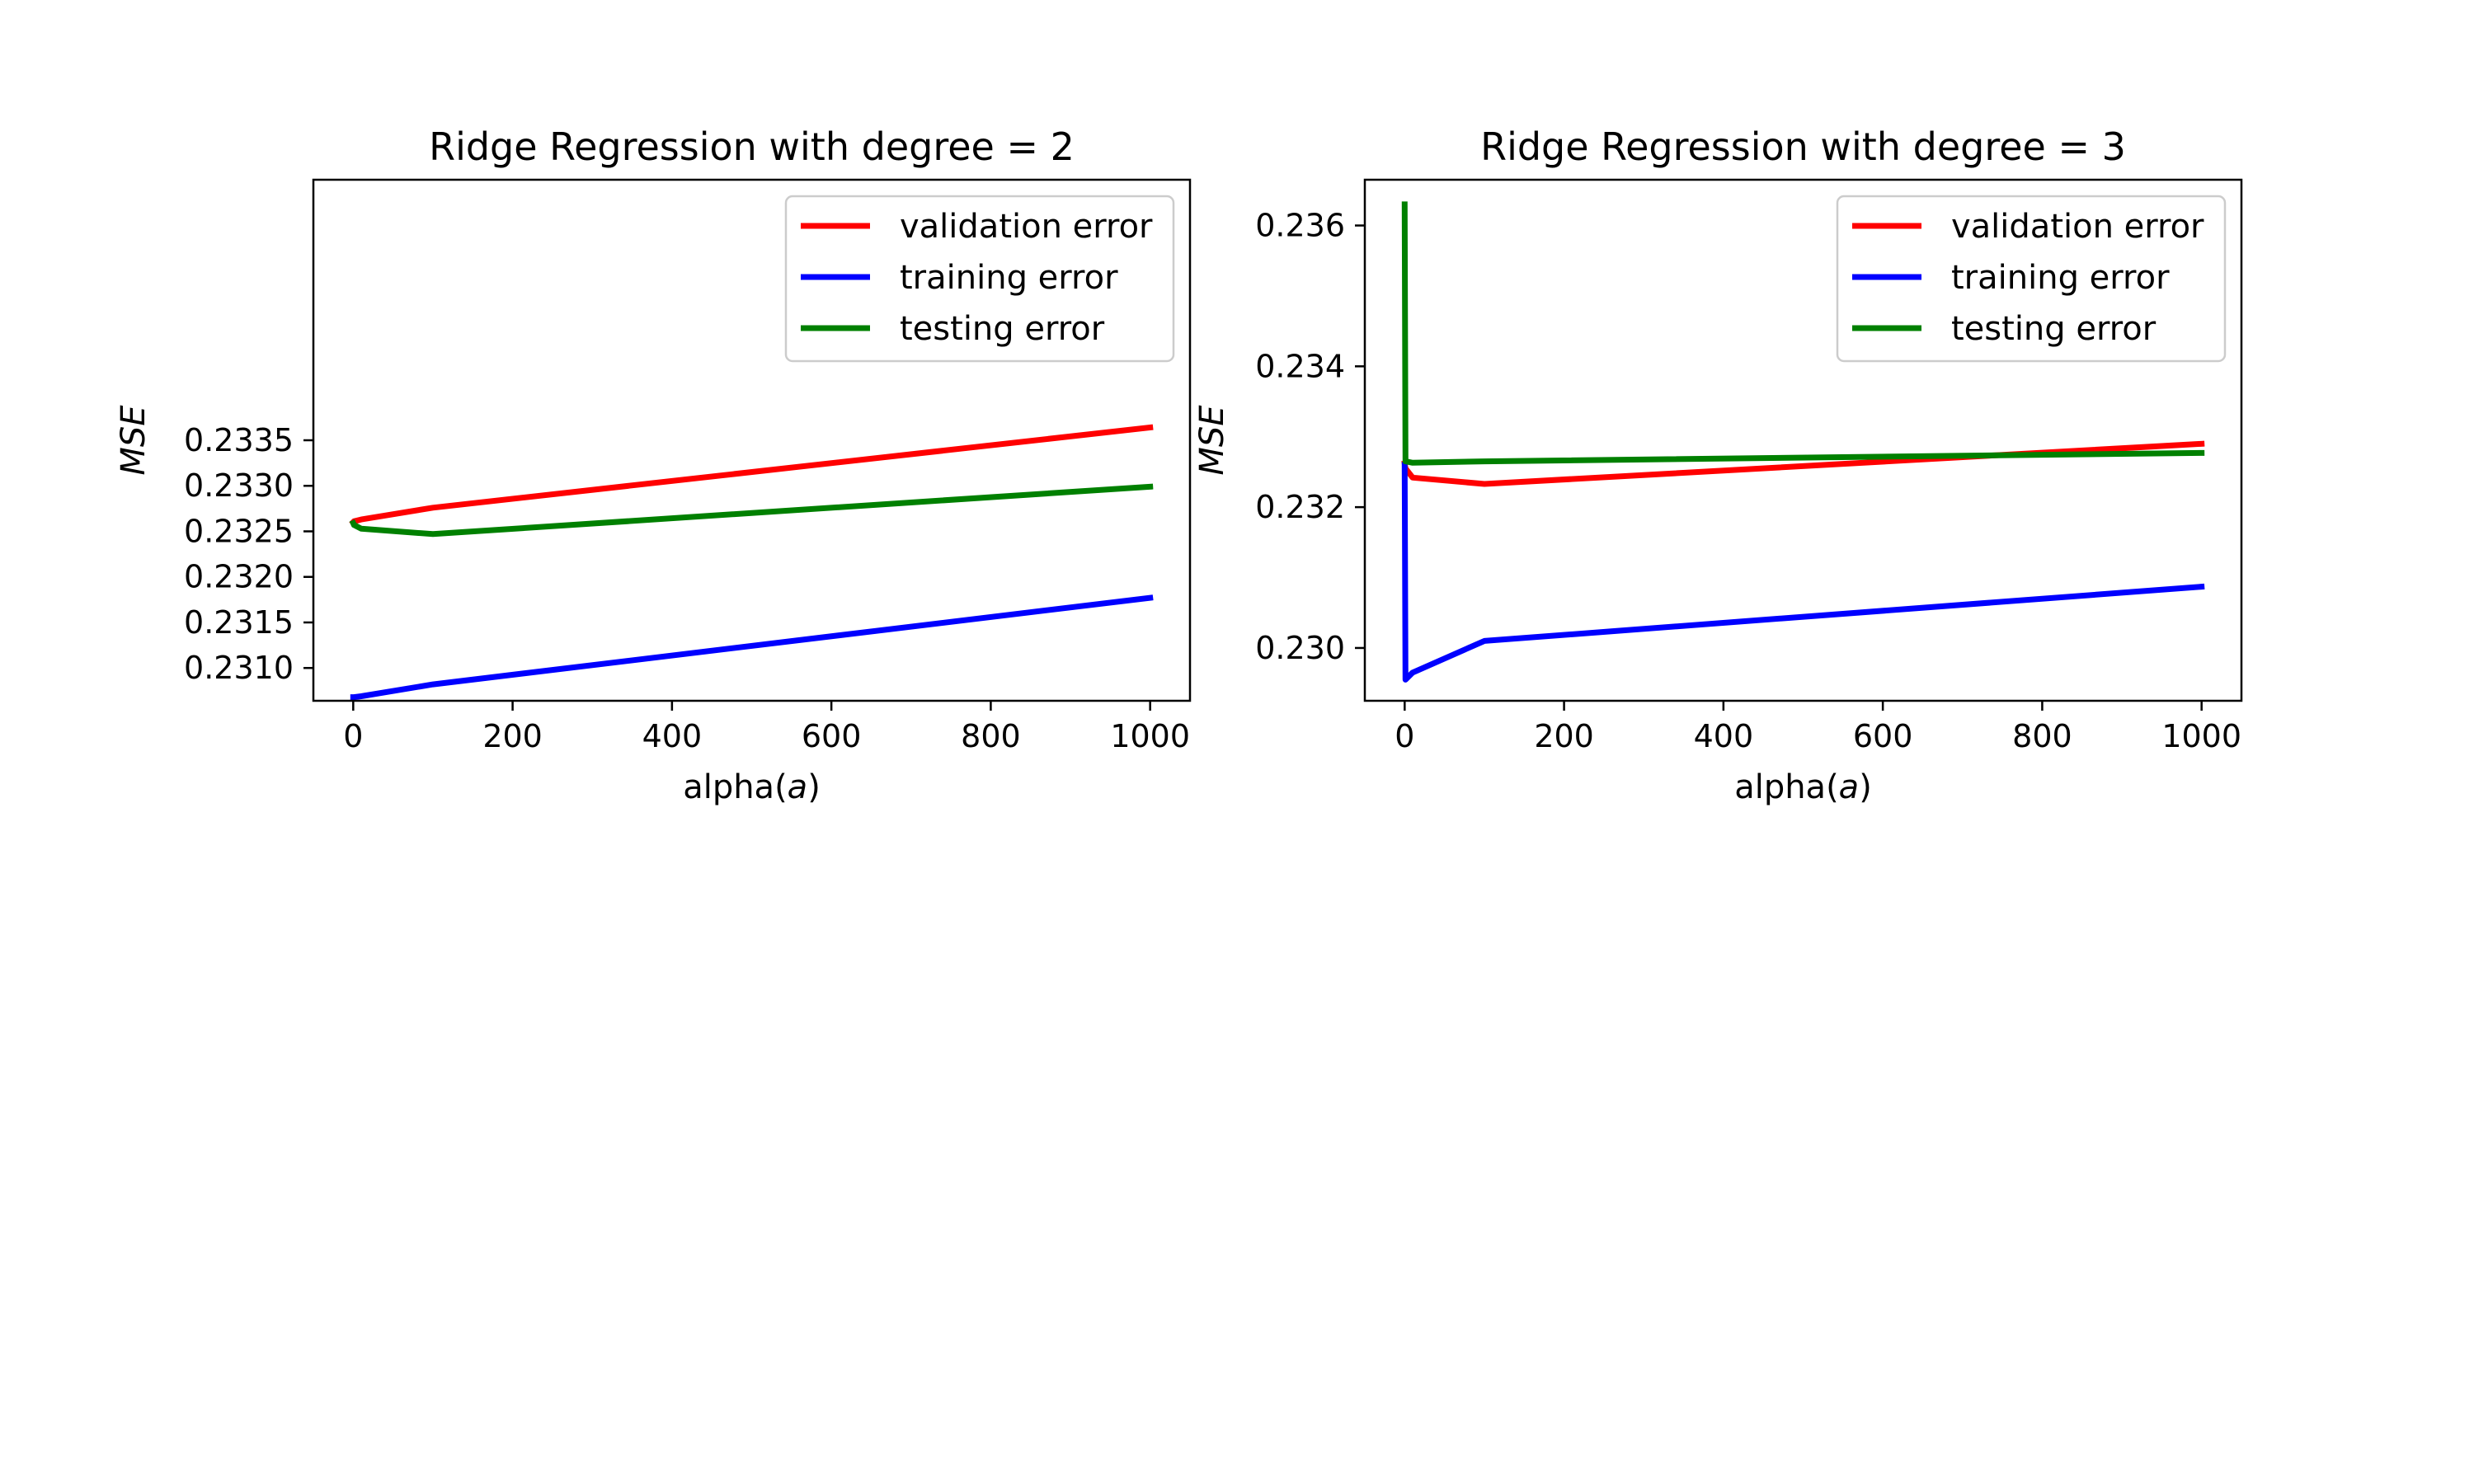  Describe the element at coordinates (1300, 648) in the screenshot. I see `y-tick-label: 0.230` at that location.